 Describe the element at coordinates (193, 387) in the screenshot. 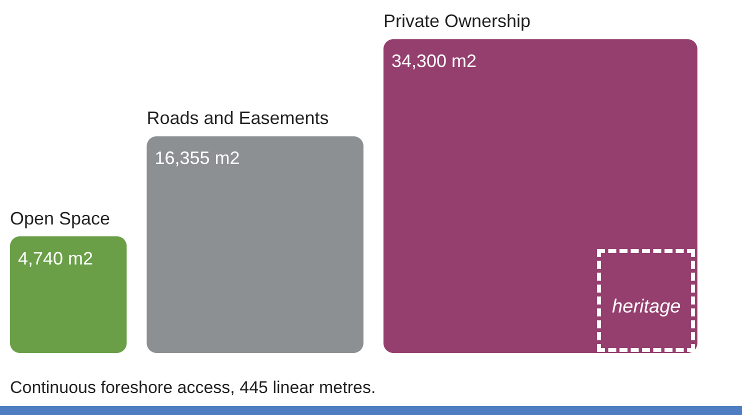

I see `text: Continuous foreshore access, 445 linear metres.` at that location.